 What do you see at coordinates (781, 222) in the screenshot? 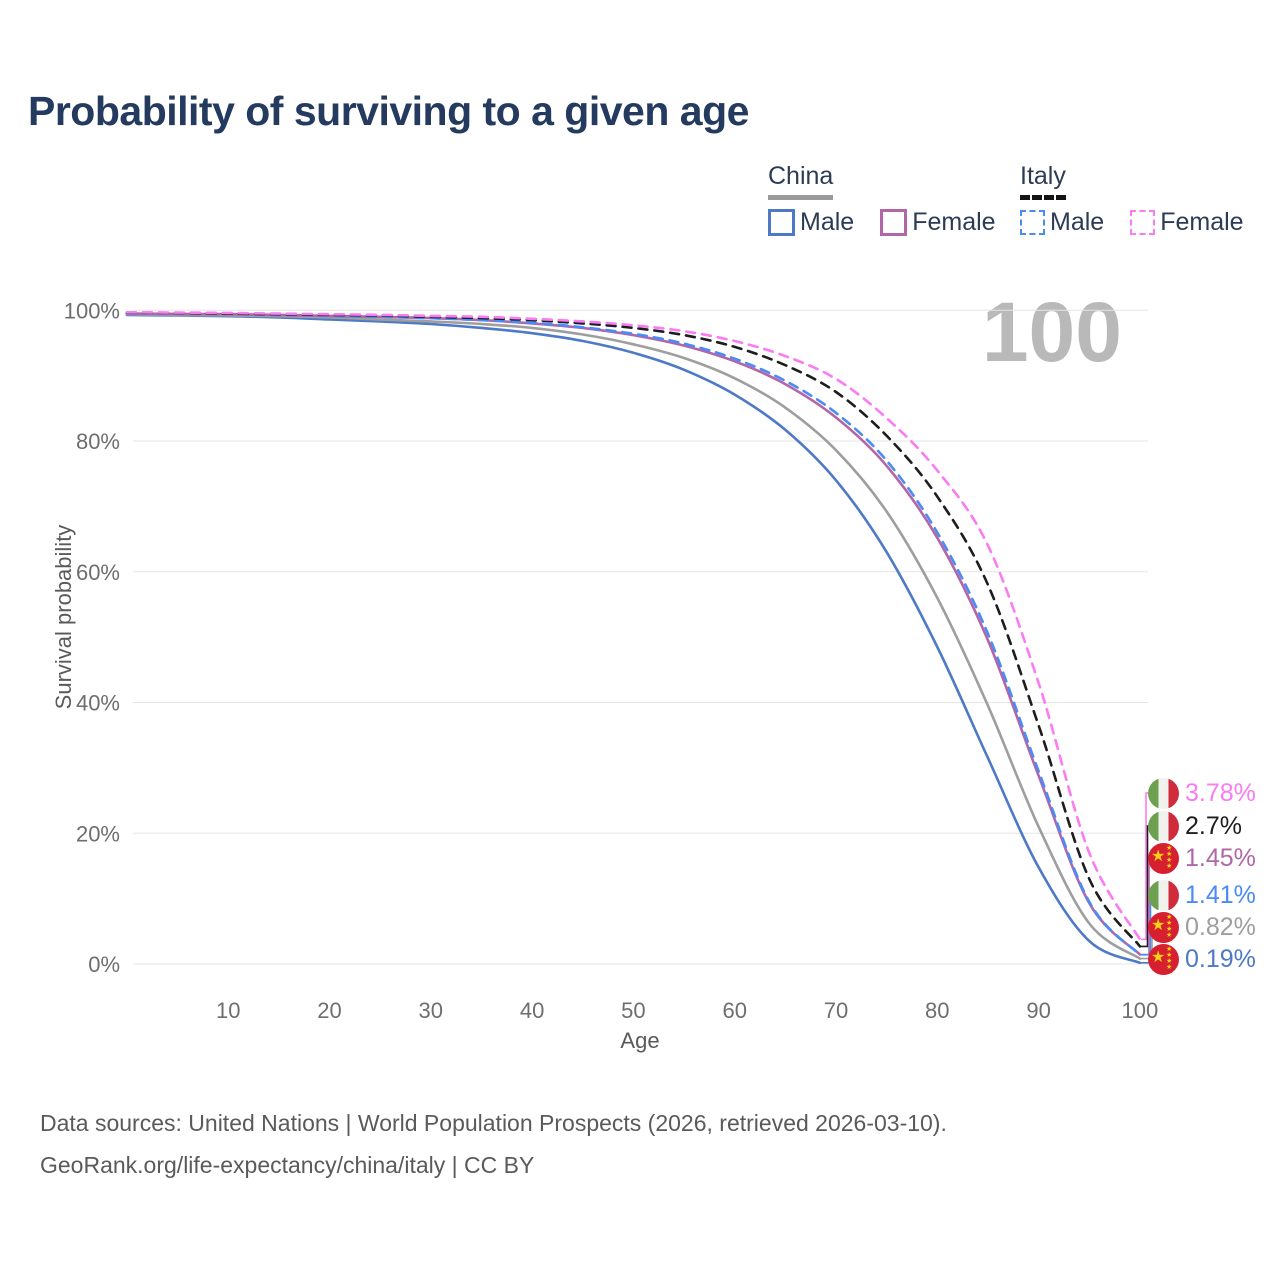
I see `china-male-swatch-icon` at bounding box center [781, 222].